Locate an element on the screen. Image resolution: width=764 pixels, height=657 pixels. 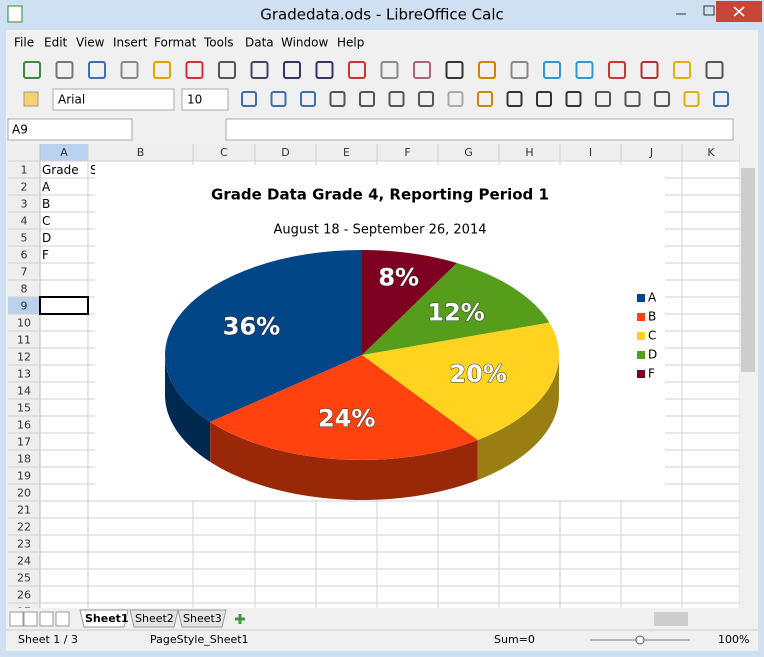
row-header: 20 is located at coordinates (24, 493).